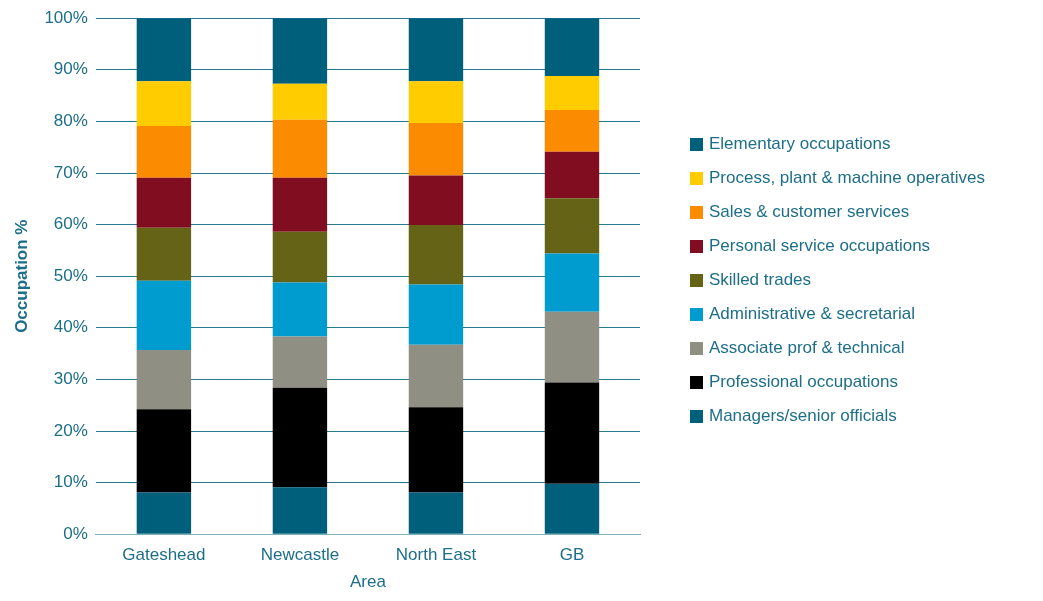  Describe the element at coordinates (436, 555) in the screenshot. I see `x-tick-label: North East` at that location.